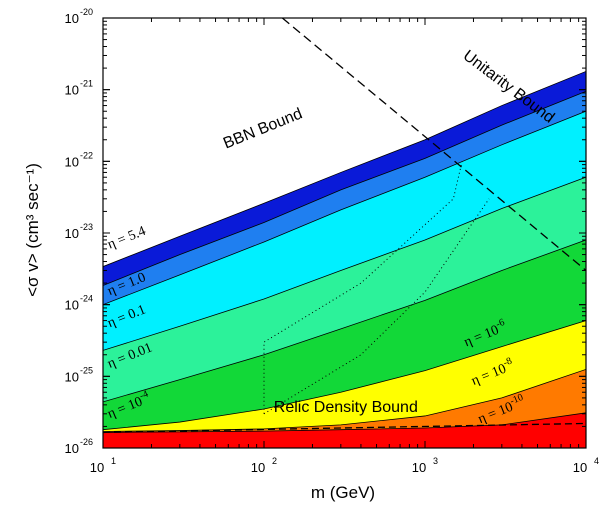  I want to click on x-tick-label-exponent: 3, so click(435, 461).